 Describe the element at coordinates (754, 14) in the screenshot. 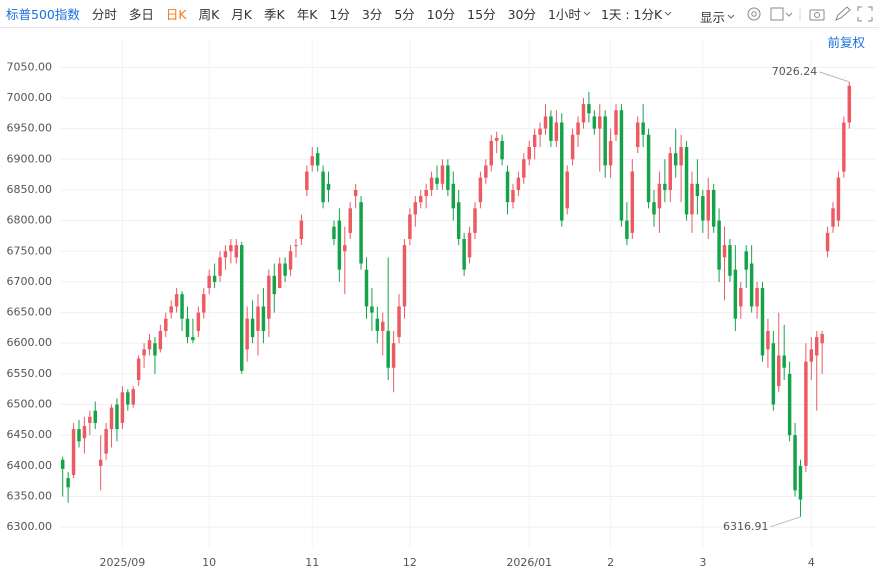

I see `settings-icon` at that location.